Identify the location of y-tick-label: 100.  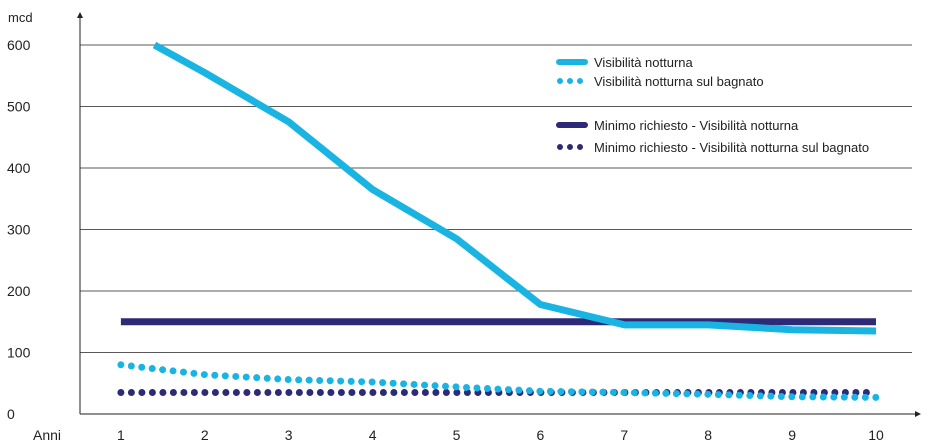
(19, 353).